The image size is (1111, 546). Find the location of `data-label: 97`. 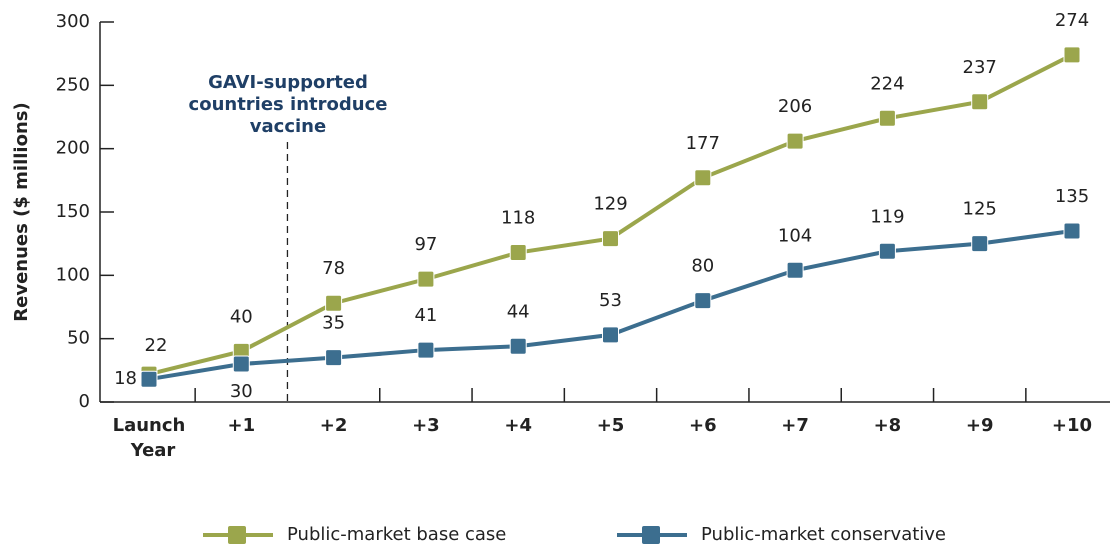

data-label: 97 is located at coordinates (425, 244).